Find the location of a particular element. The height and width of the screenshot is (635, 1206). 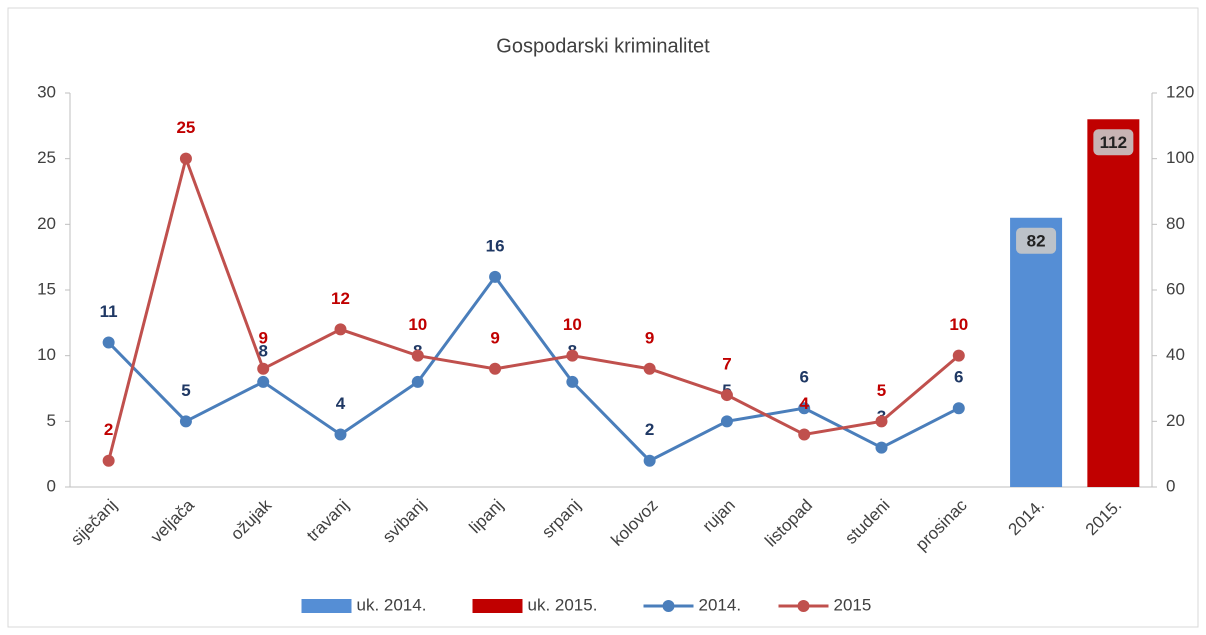

y2-tick-label: 60 is located at coordinates (1175, 288).